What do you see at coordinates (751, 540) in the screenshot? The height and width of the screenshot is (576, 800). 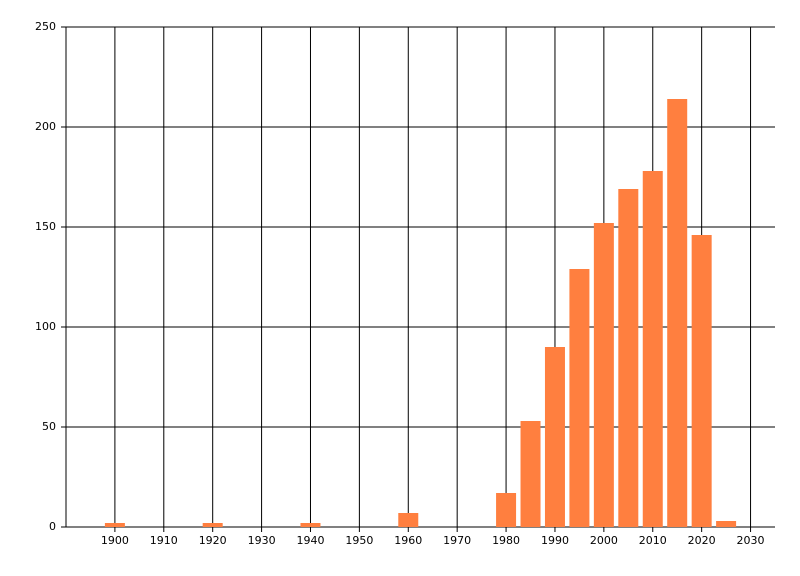 I see `x-tick-label: 2030` at bounding box center [751, 540].